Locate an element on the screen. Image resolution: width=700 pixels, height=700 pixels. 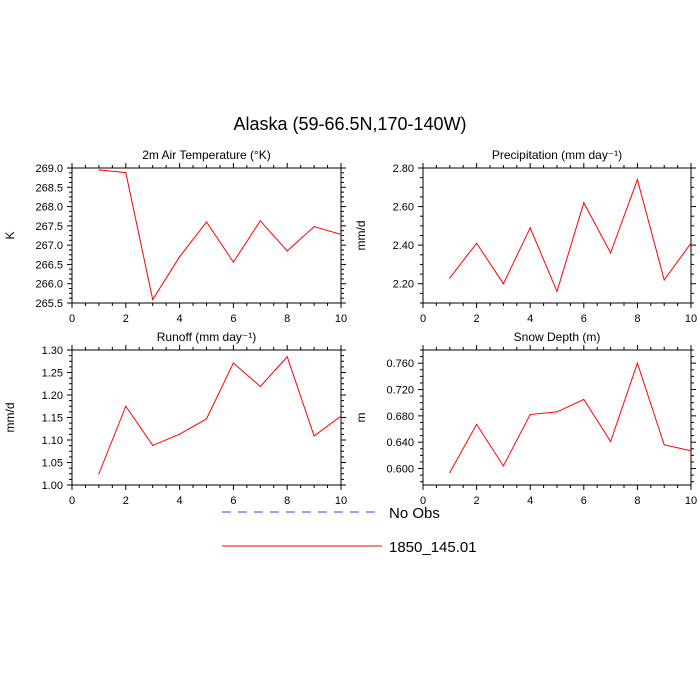
y-tick-label: 268.5 is located at coordinates (49, 188).